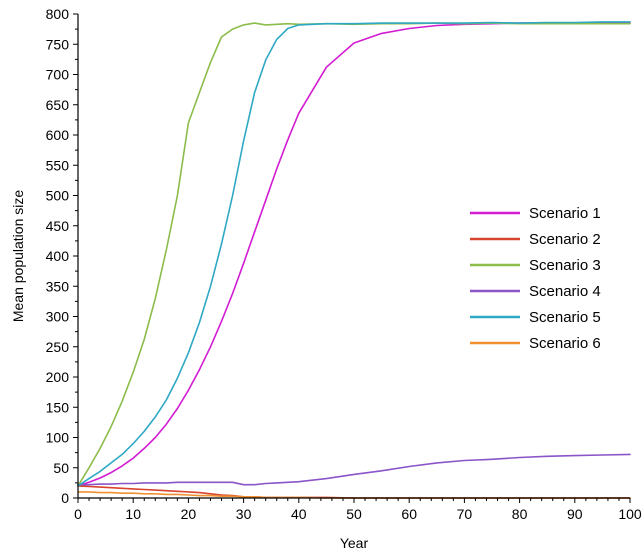  Describe the element at coordinates (58, 226) in the screenshot. I see `y-tick-label: 450` at that location.